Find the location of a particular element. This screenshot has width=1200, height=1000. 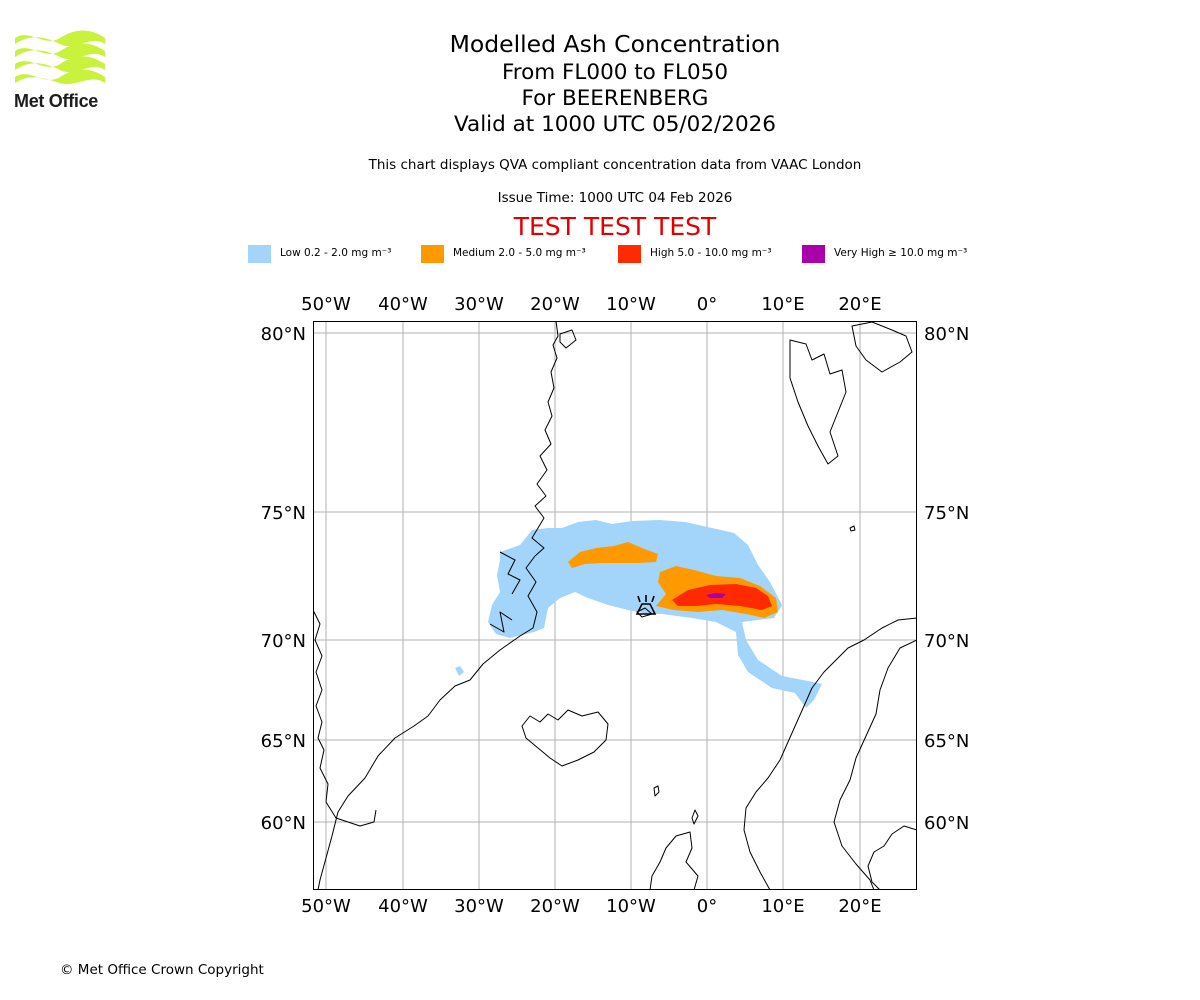

lat-label-right: 75°N is located at coordinates (946, 513).